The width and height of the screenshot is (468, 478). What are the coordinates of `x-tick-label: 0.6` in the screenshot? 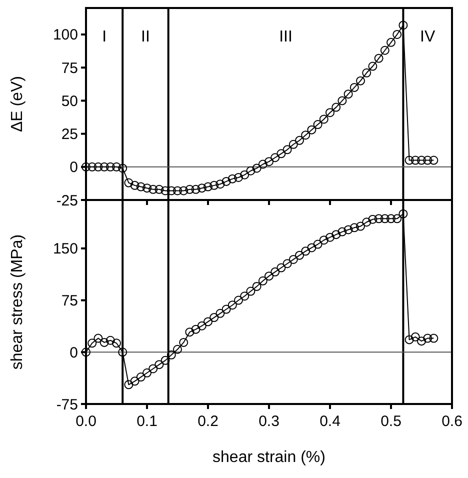 It's located at (452, 421).